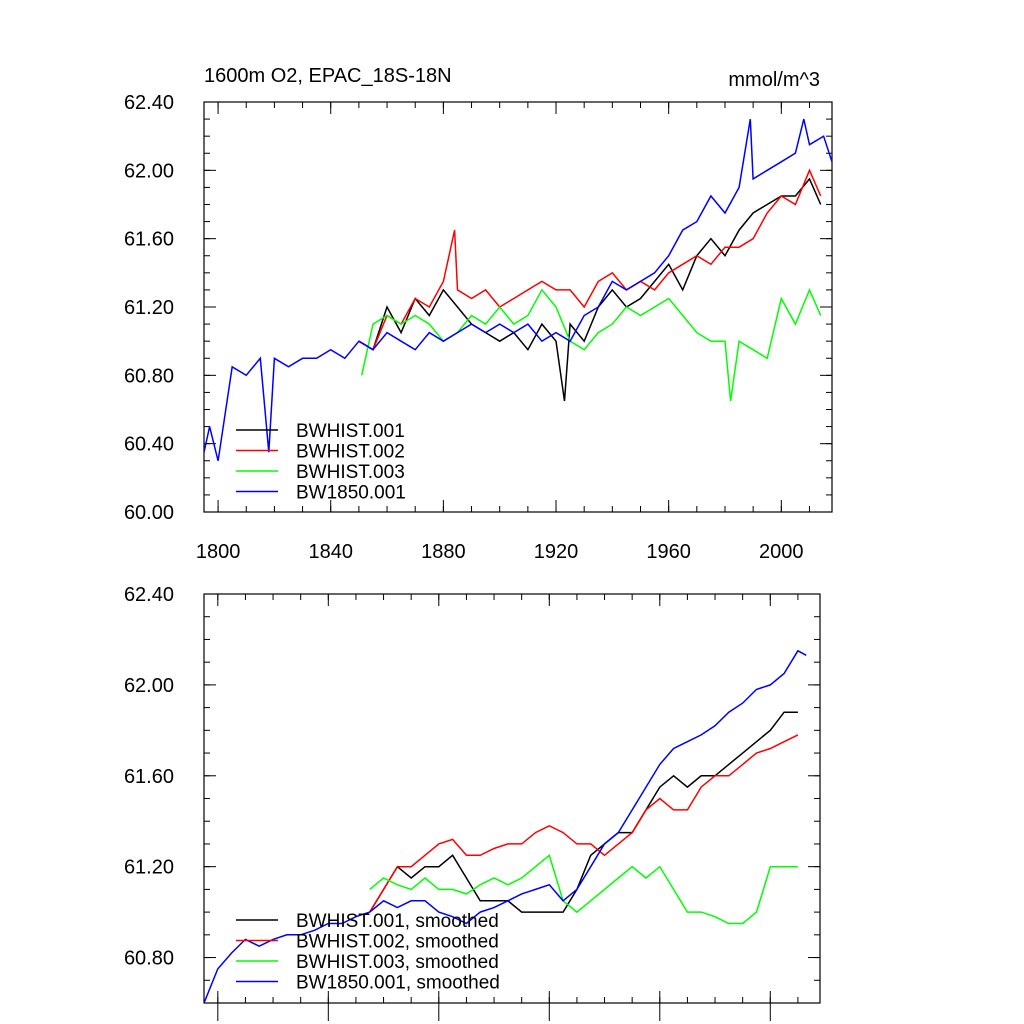  What do you see at coordinates (397, 921) in the screenshot?
I see `legend-label: BWHIST.001, smoothed` at bounding box center [397, 921].